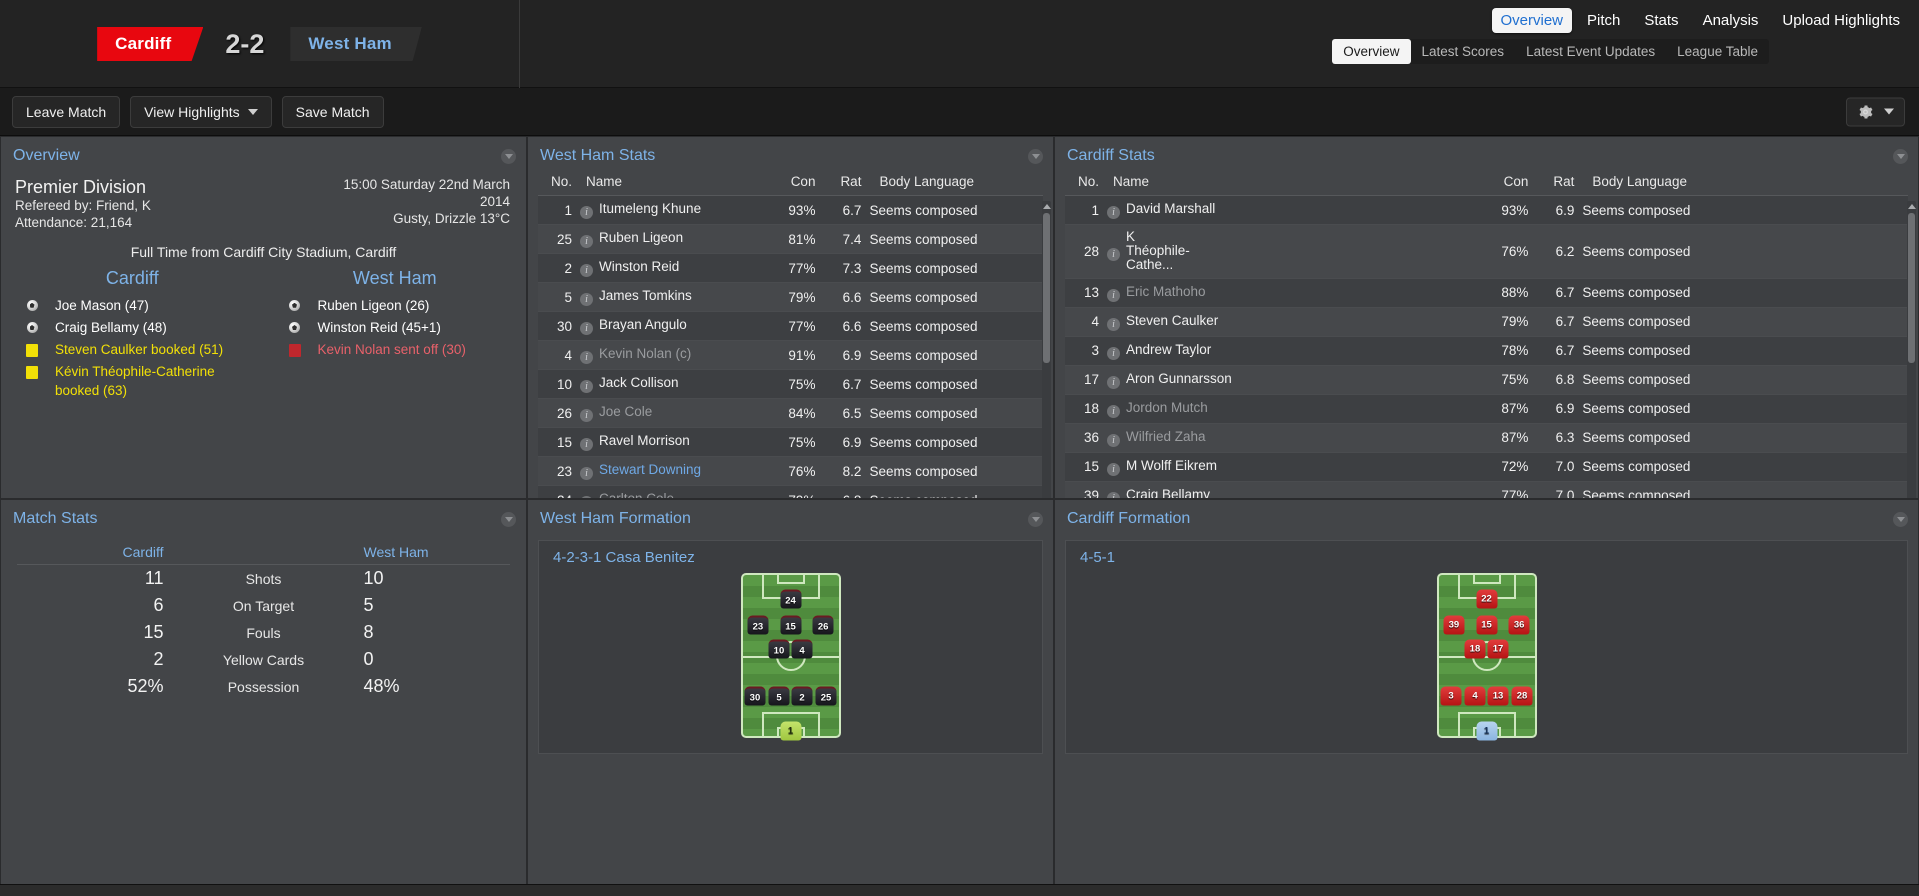 The width and height of the screenshot is (1919, 896). I want to click on view-highlights-button: View Highlights, so click(201, 111).